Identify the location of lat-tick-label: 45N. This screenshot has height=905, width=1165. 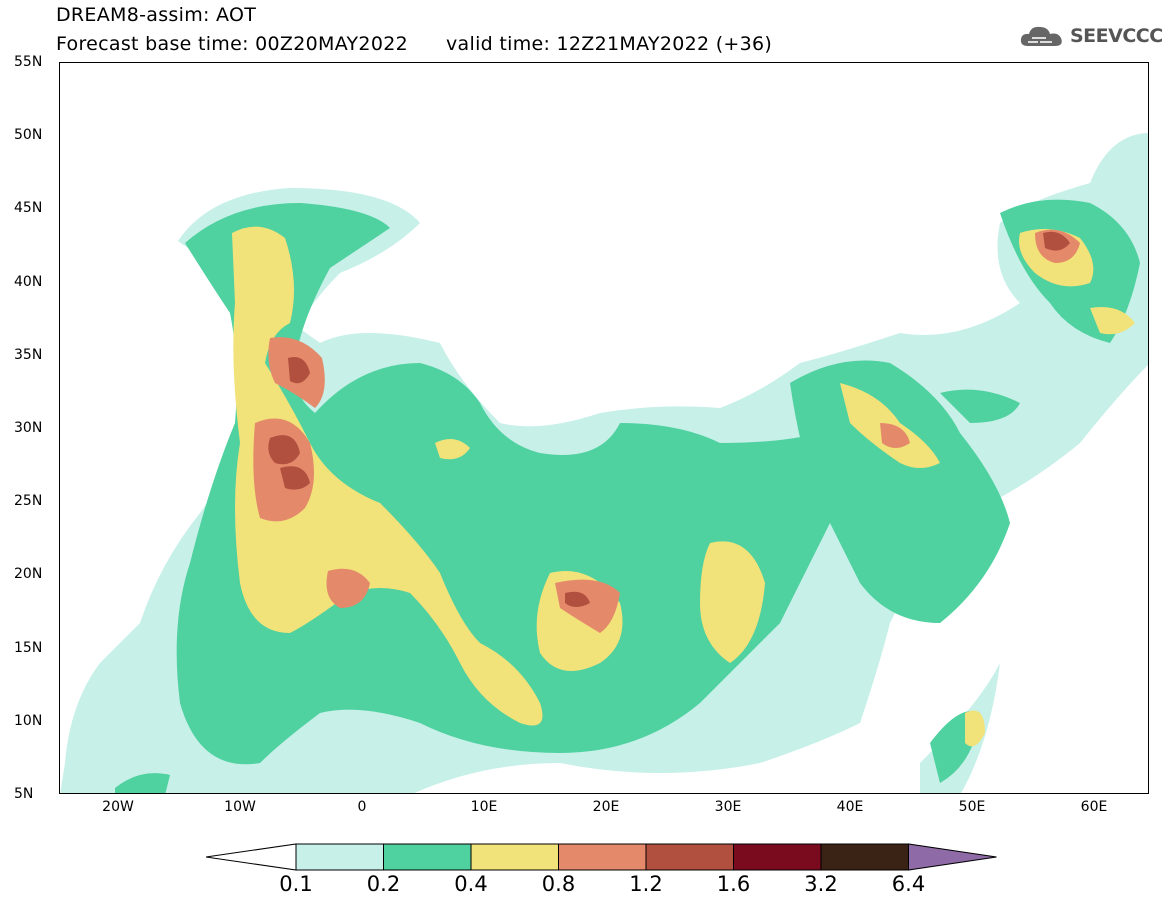
(28, 208).